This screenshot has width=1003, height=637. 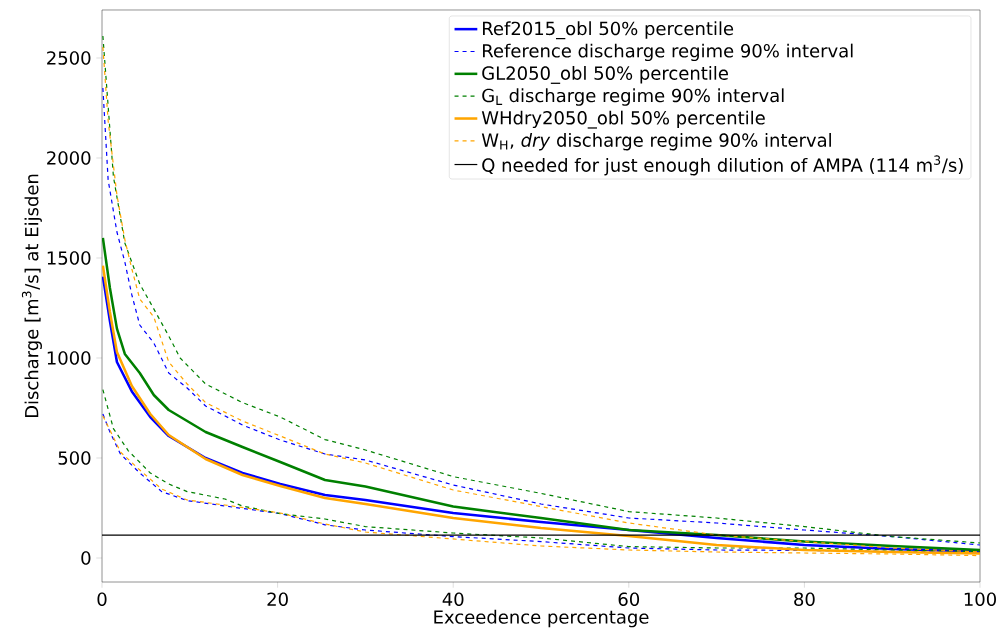 I want to click on legend-label: Reference discharge regime 90% interval, so click(x=668, y=52).